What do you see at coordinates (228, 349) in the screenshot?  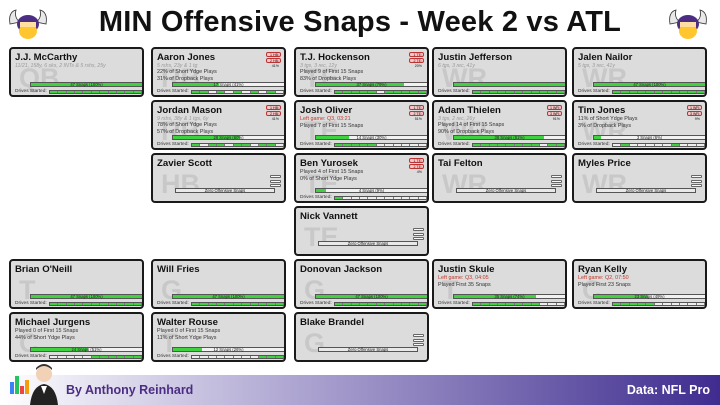 I see `snap-count-label: 12 Snaps (26%)` at bounding box center [228, 349].